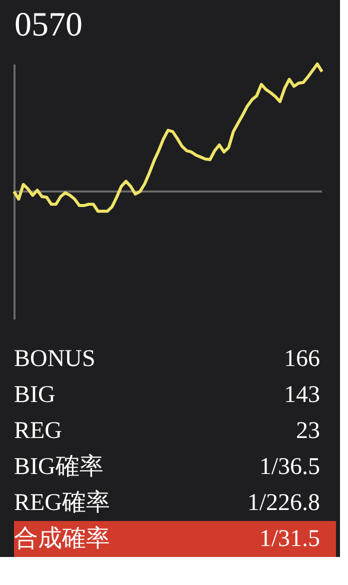  I want to click on text: 合成確率, so click(62, 538).